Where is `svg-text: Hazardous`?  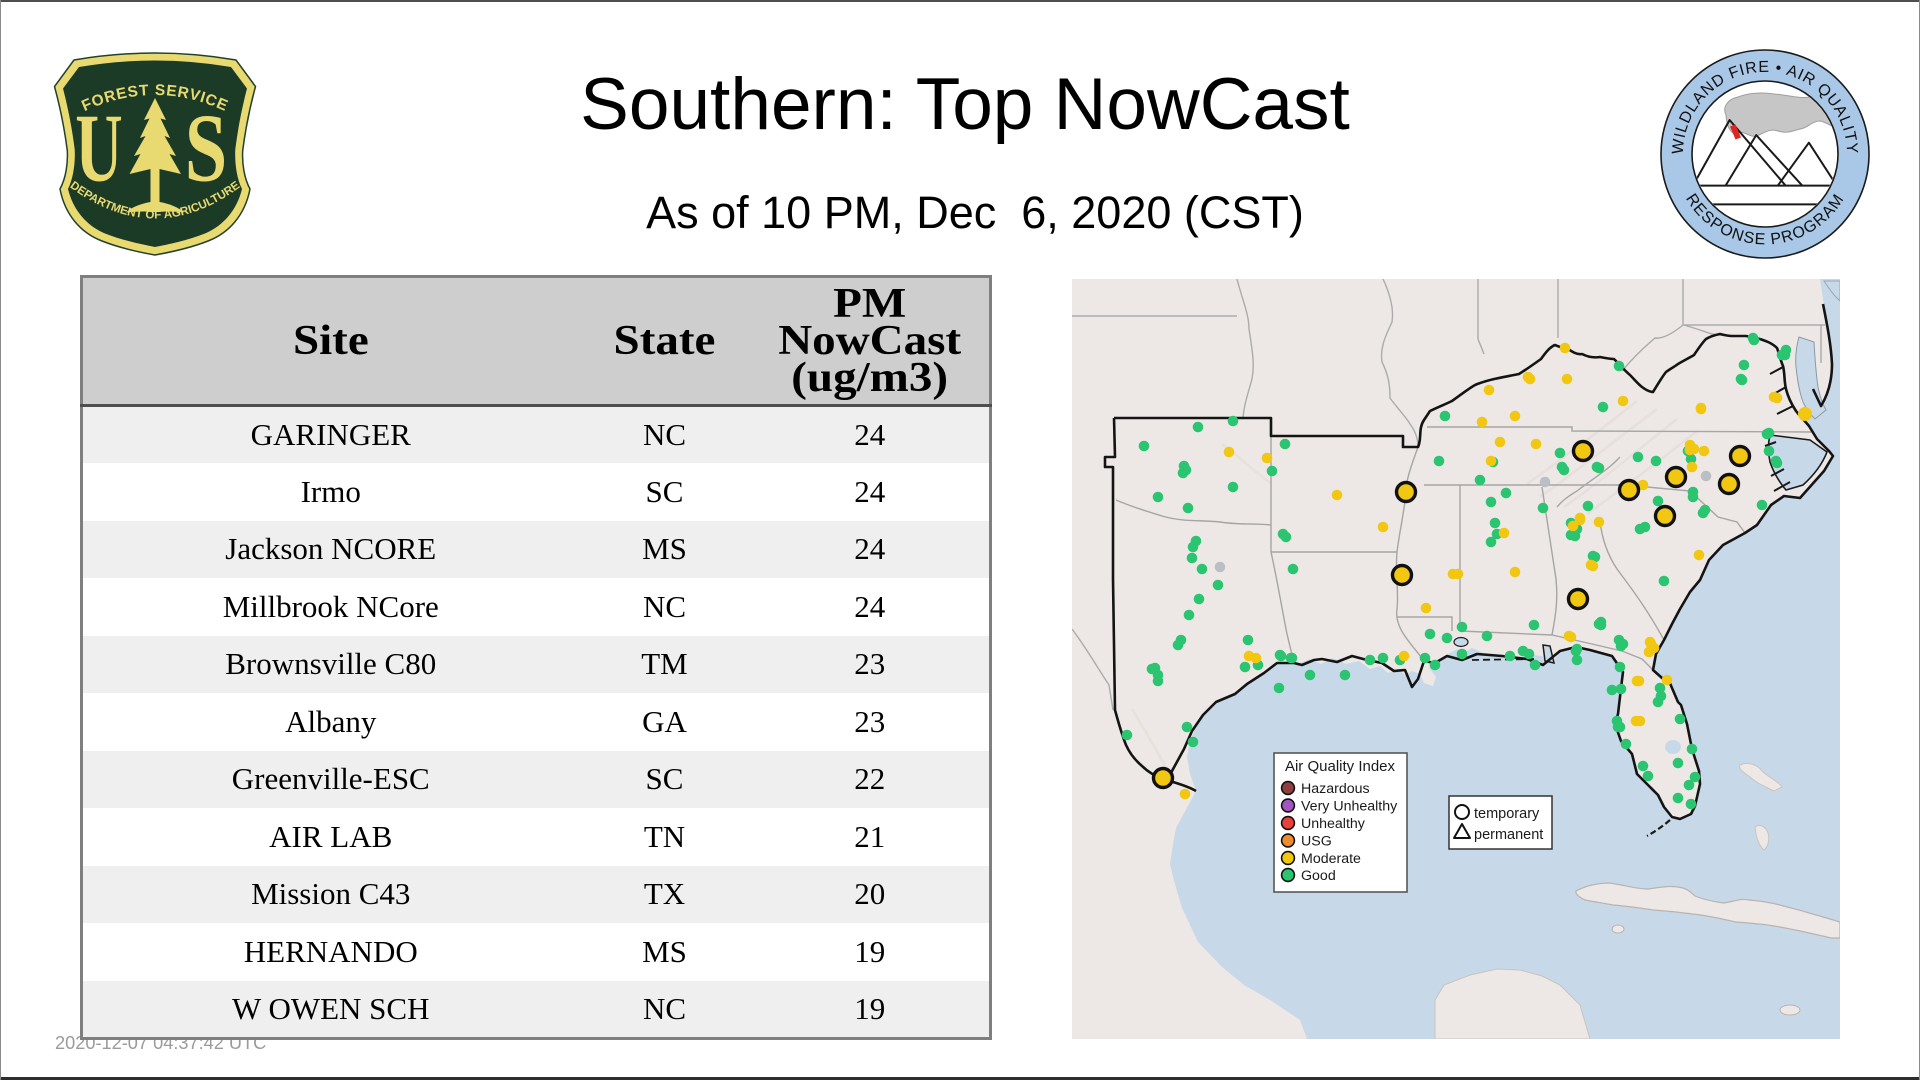
svg-text: Hazardous is located at coordinates (1335, 789).